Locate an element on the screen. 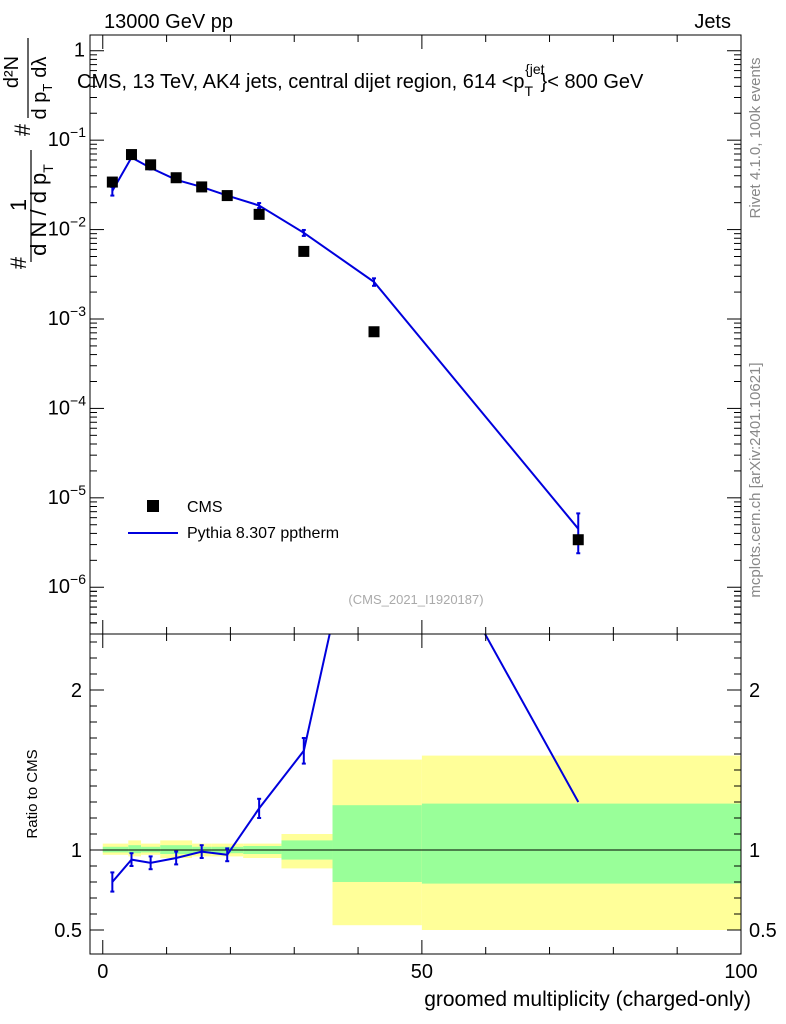  ratio-ytick-label-left: 1 is located at coordinates (76, 851).